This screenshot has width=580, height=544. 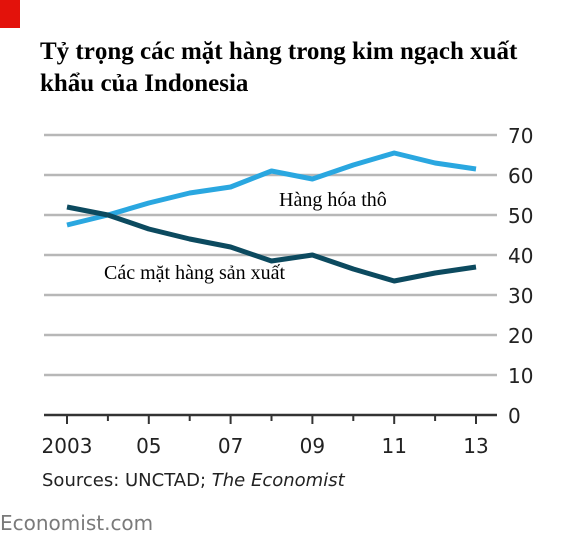 I want to click on y-tick-label-20: 20, so click(x=520, y=336).